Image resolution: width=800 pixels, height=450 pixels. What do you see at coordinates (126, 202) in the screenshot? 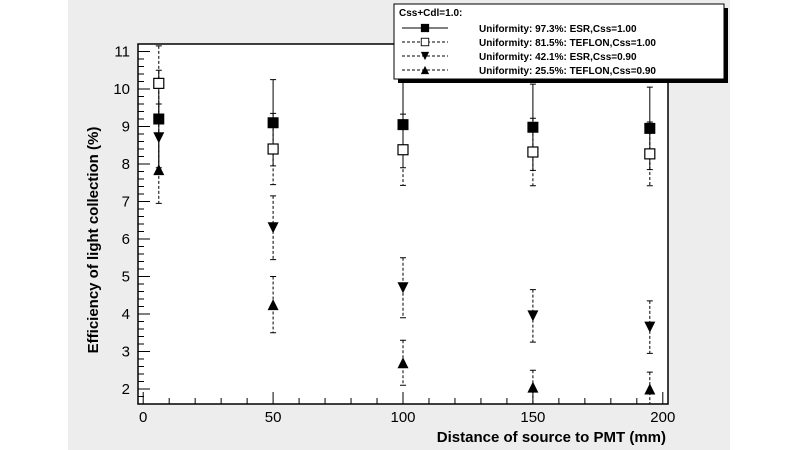
I see `y-tick-label: 7` at bounding box center [126, 202].